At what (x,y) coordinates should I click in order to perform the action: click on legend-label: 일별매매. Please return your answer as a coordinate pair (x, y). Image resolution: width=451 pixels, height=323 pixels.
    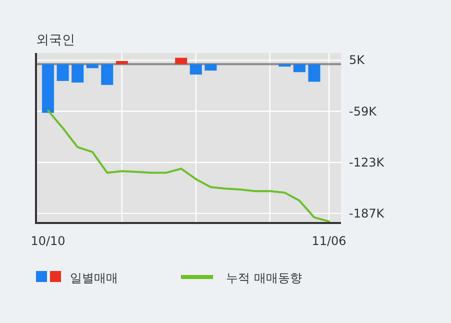
    Looking at the image, I should click on (94, 278).